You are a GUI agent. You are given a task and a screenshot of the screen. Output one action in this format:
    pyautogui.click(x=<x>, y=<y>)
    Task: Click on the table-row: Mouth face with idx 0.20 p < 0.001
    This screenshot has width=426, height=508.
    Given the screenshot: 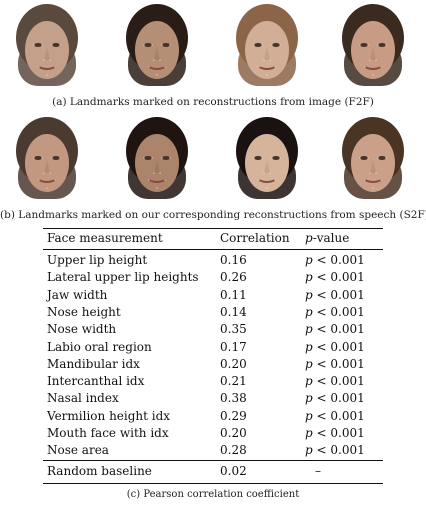 What is the action you would take?
    pyautogui.click(x=213, y=433)
    